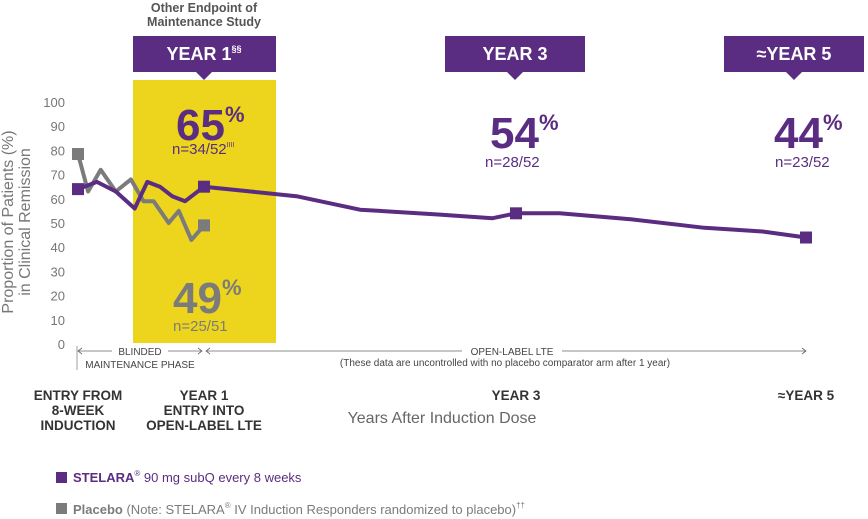 This screenshot has width=868, height=519. I want to click on banner-year1: YEAR 1§§, so click(204, 58).